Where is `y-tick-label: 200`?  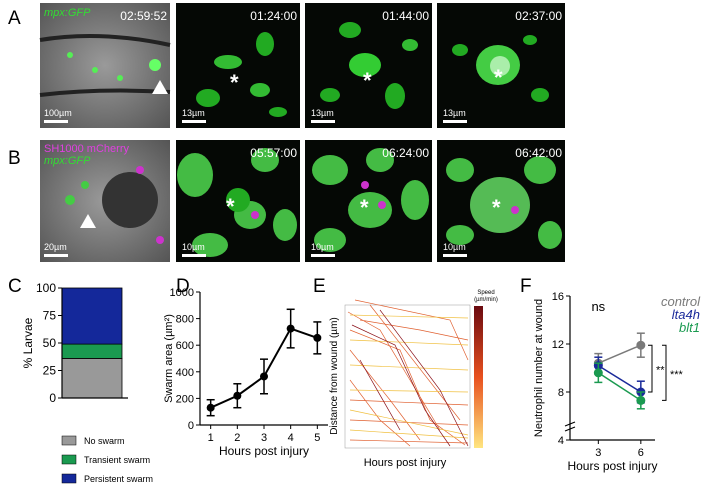
y-tick-label: 200 is located at coordinates (185, 399).